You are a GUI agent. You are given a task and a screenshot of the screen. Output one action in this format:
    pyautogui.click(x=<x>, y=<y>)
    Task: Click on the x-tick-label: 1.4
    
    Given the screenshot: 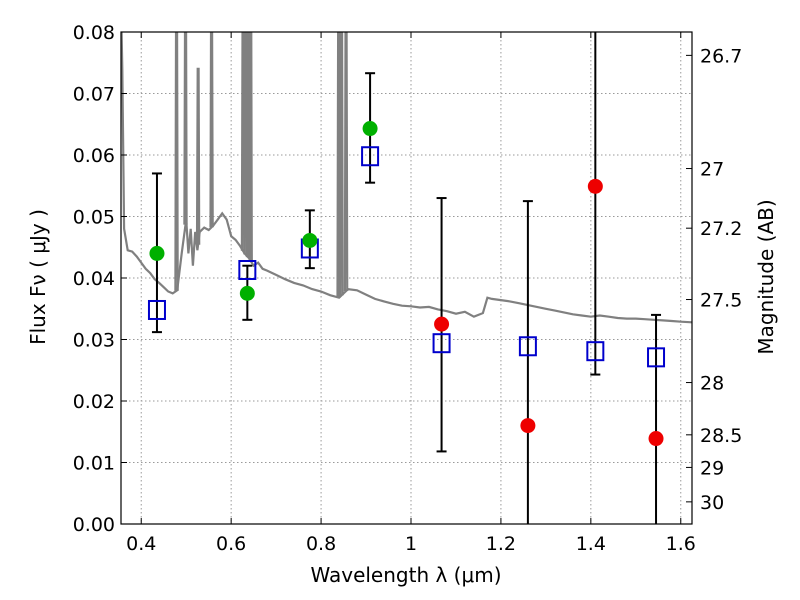 What is the action you would take?
    pyautogui.click(x=591, y=544)
    